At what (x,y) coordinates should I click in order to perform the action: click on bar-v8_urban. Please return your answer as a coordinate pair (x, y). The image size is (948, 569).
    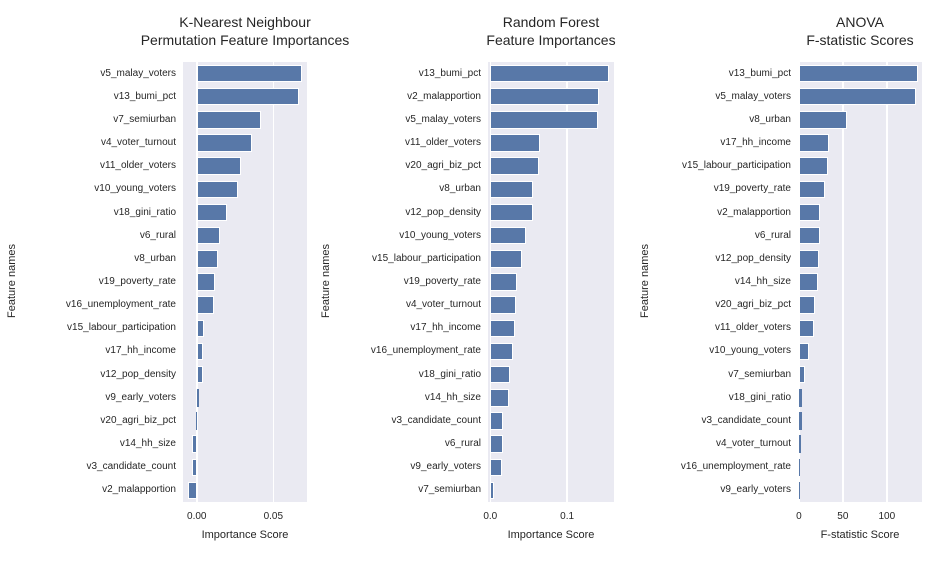
    Looking at the image, I should click on (207, 259).